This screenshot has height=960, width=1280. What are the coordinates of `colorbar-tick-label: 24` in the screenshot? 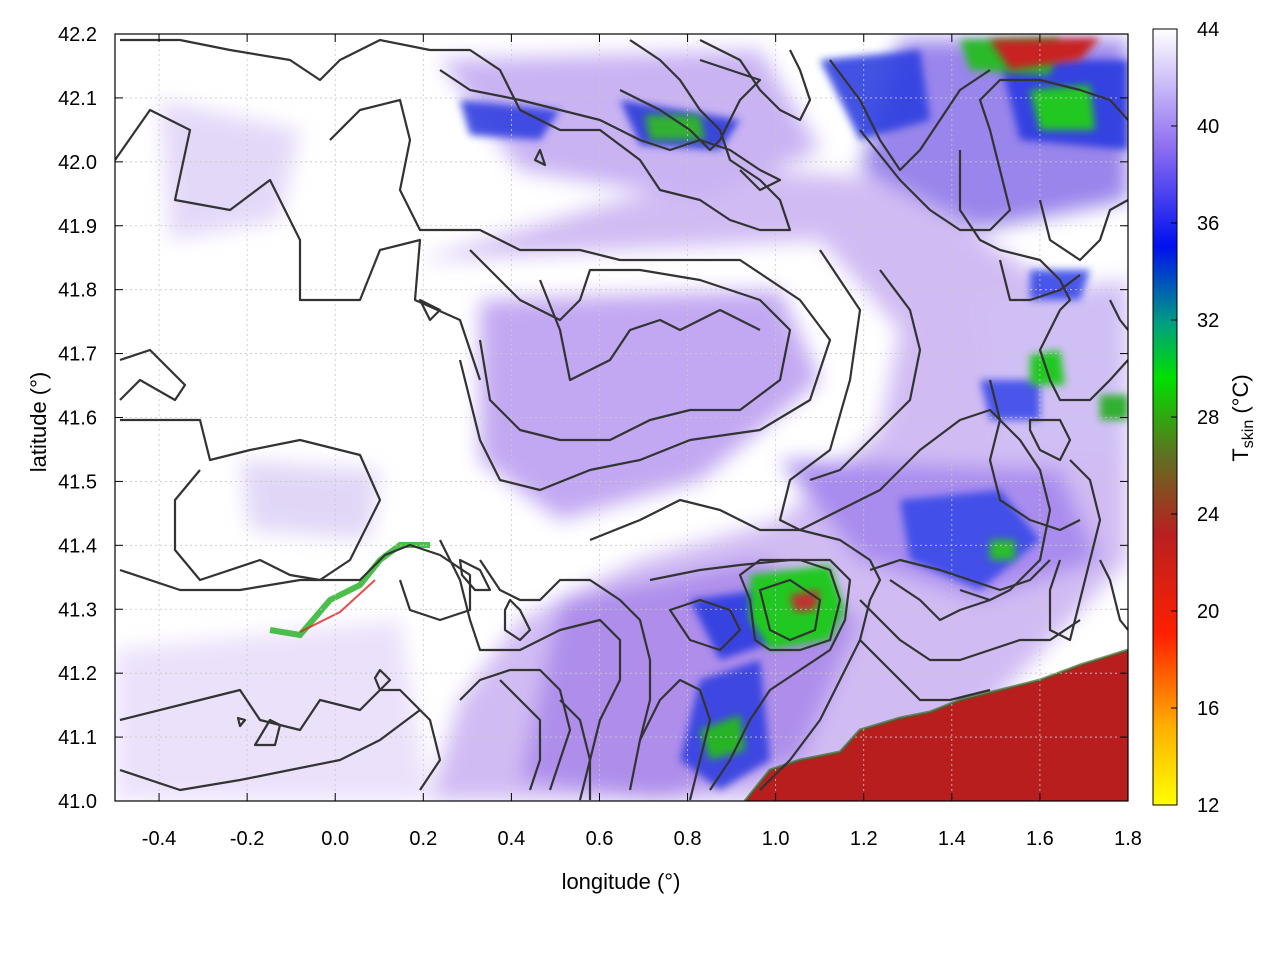 It's located at (1208, 515).